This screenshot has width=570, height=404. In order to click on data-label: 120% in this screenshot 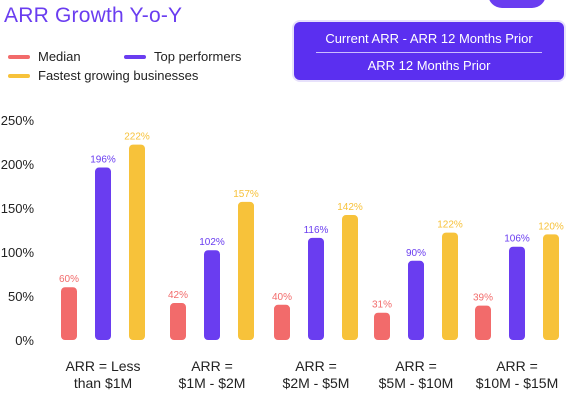, I will do `click(551, 226)`.